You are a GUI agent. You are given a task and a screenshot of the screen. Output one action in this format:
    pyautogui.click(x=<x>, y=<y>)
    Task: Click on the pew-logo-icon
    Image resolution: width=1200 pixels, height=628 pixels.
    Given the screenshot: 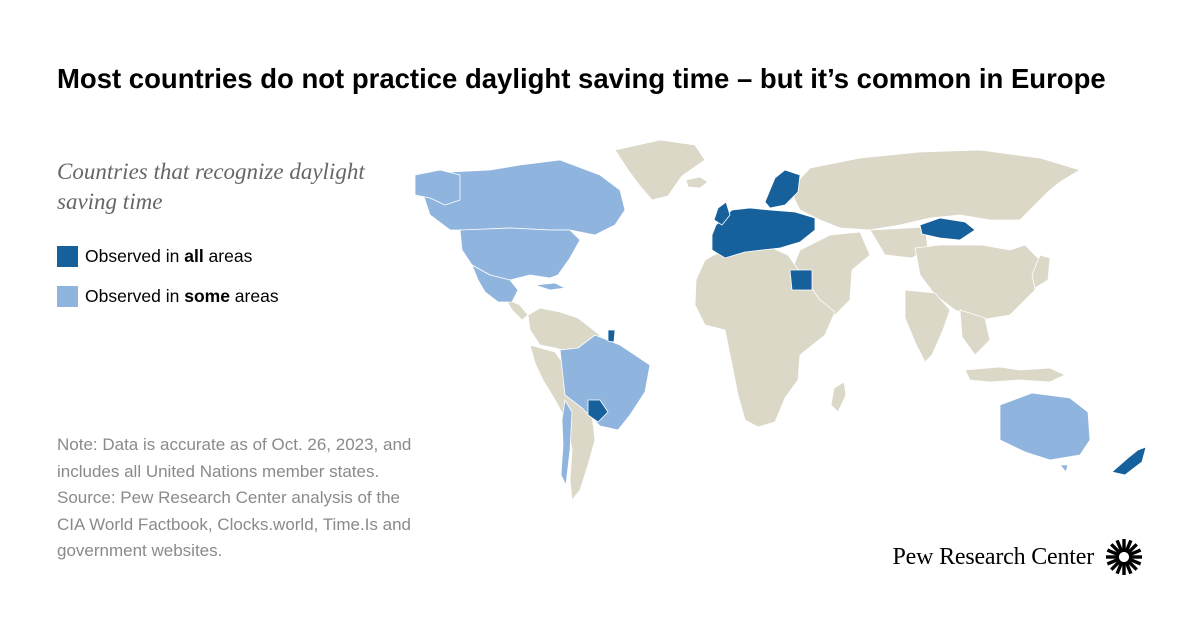 What is the action you would take?
    pyautogui.click(x=1124, y=557)
    